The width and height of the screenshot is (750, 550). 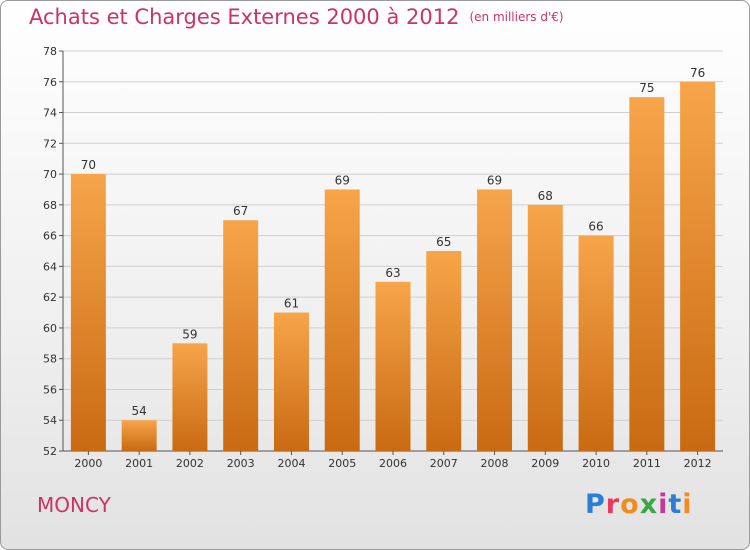 What do you see at coordinates (444, 463) in the screenshot?
I see `x-tick-label: 2007` at bounding box center [444, 463].